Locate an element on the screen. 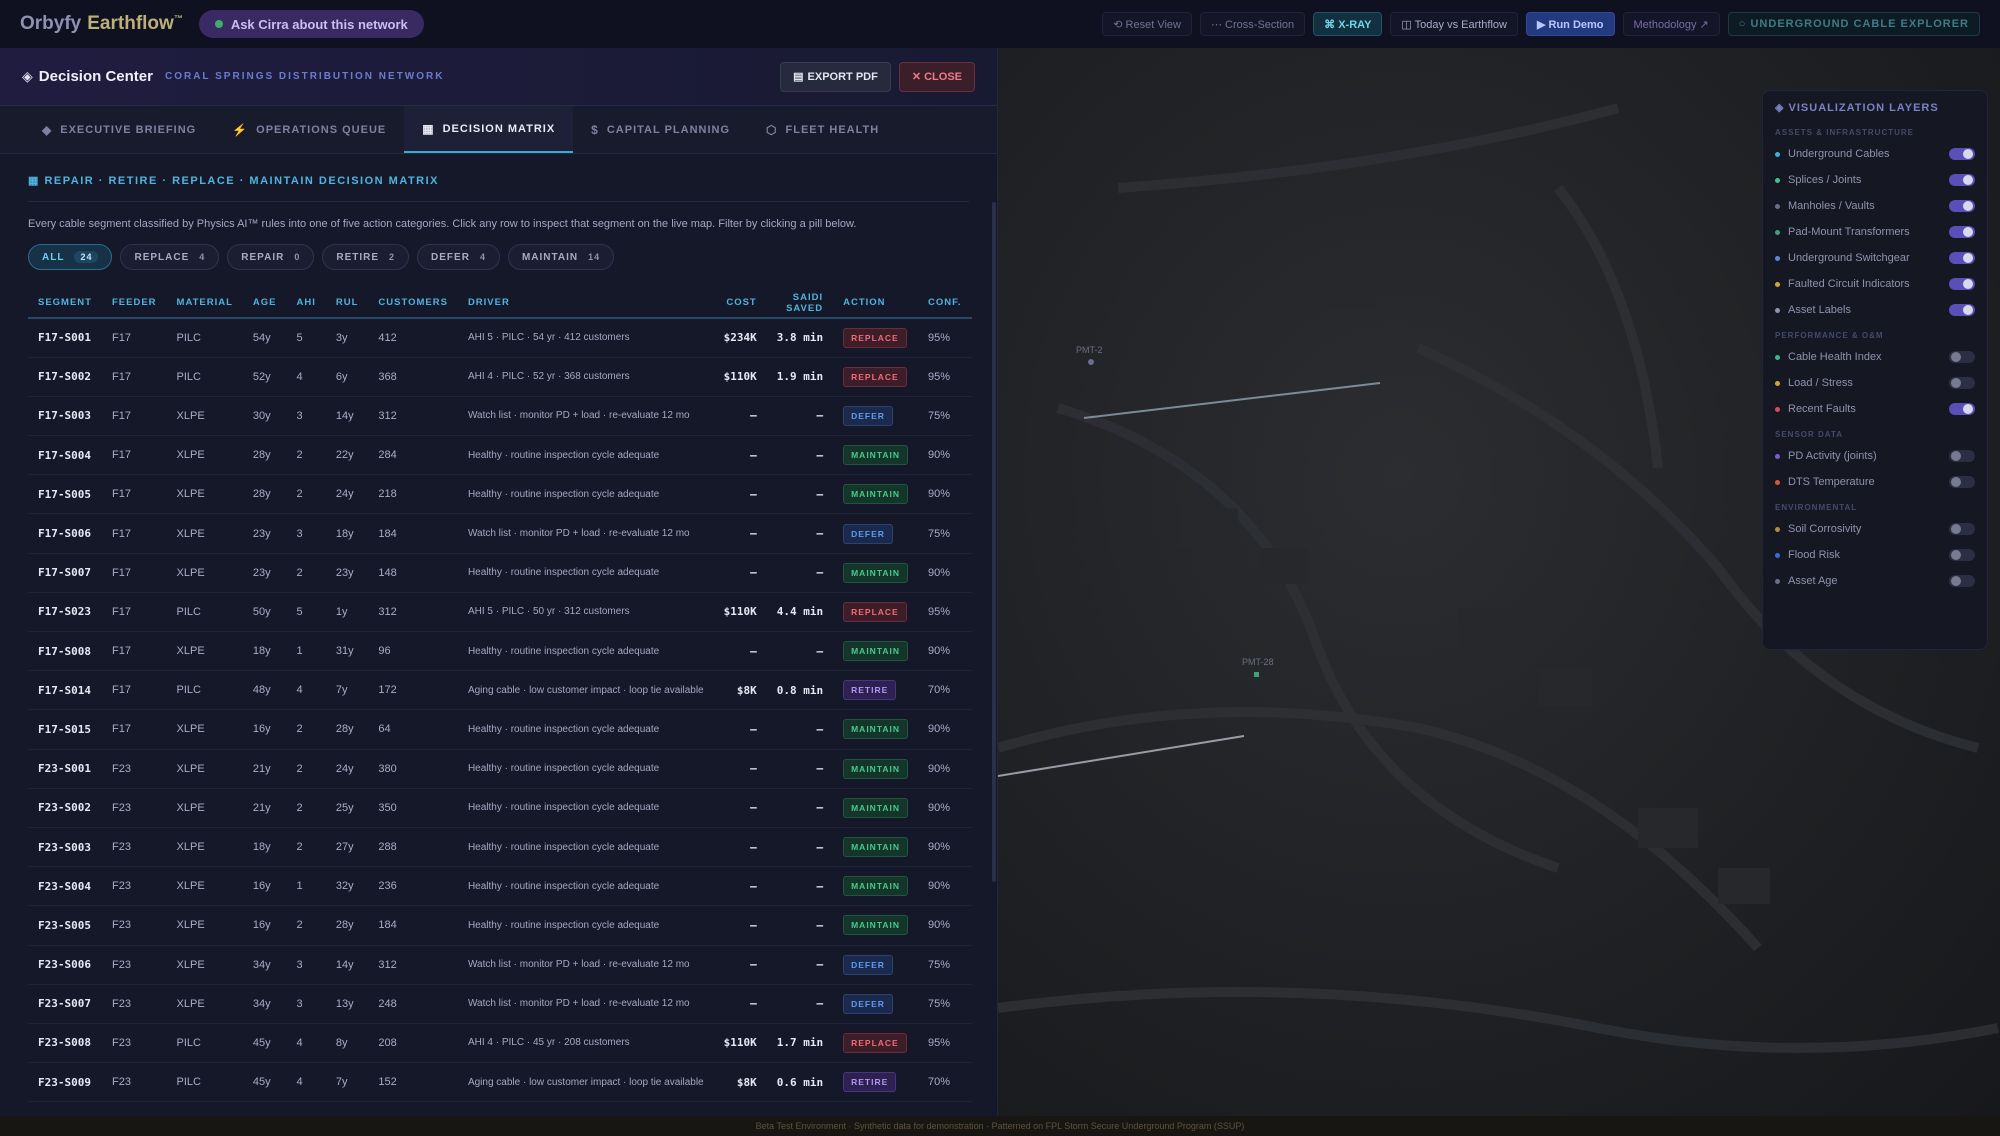 This screenshot has height=1136, width=2000. column-header: SEGMENT is located at coordinates (65, 303).